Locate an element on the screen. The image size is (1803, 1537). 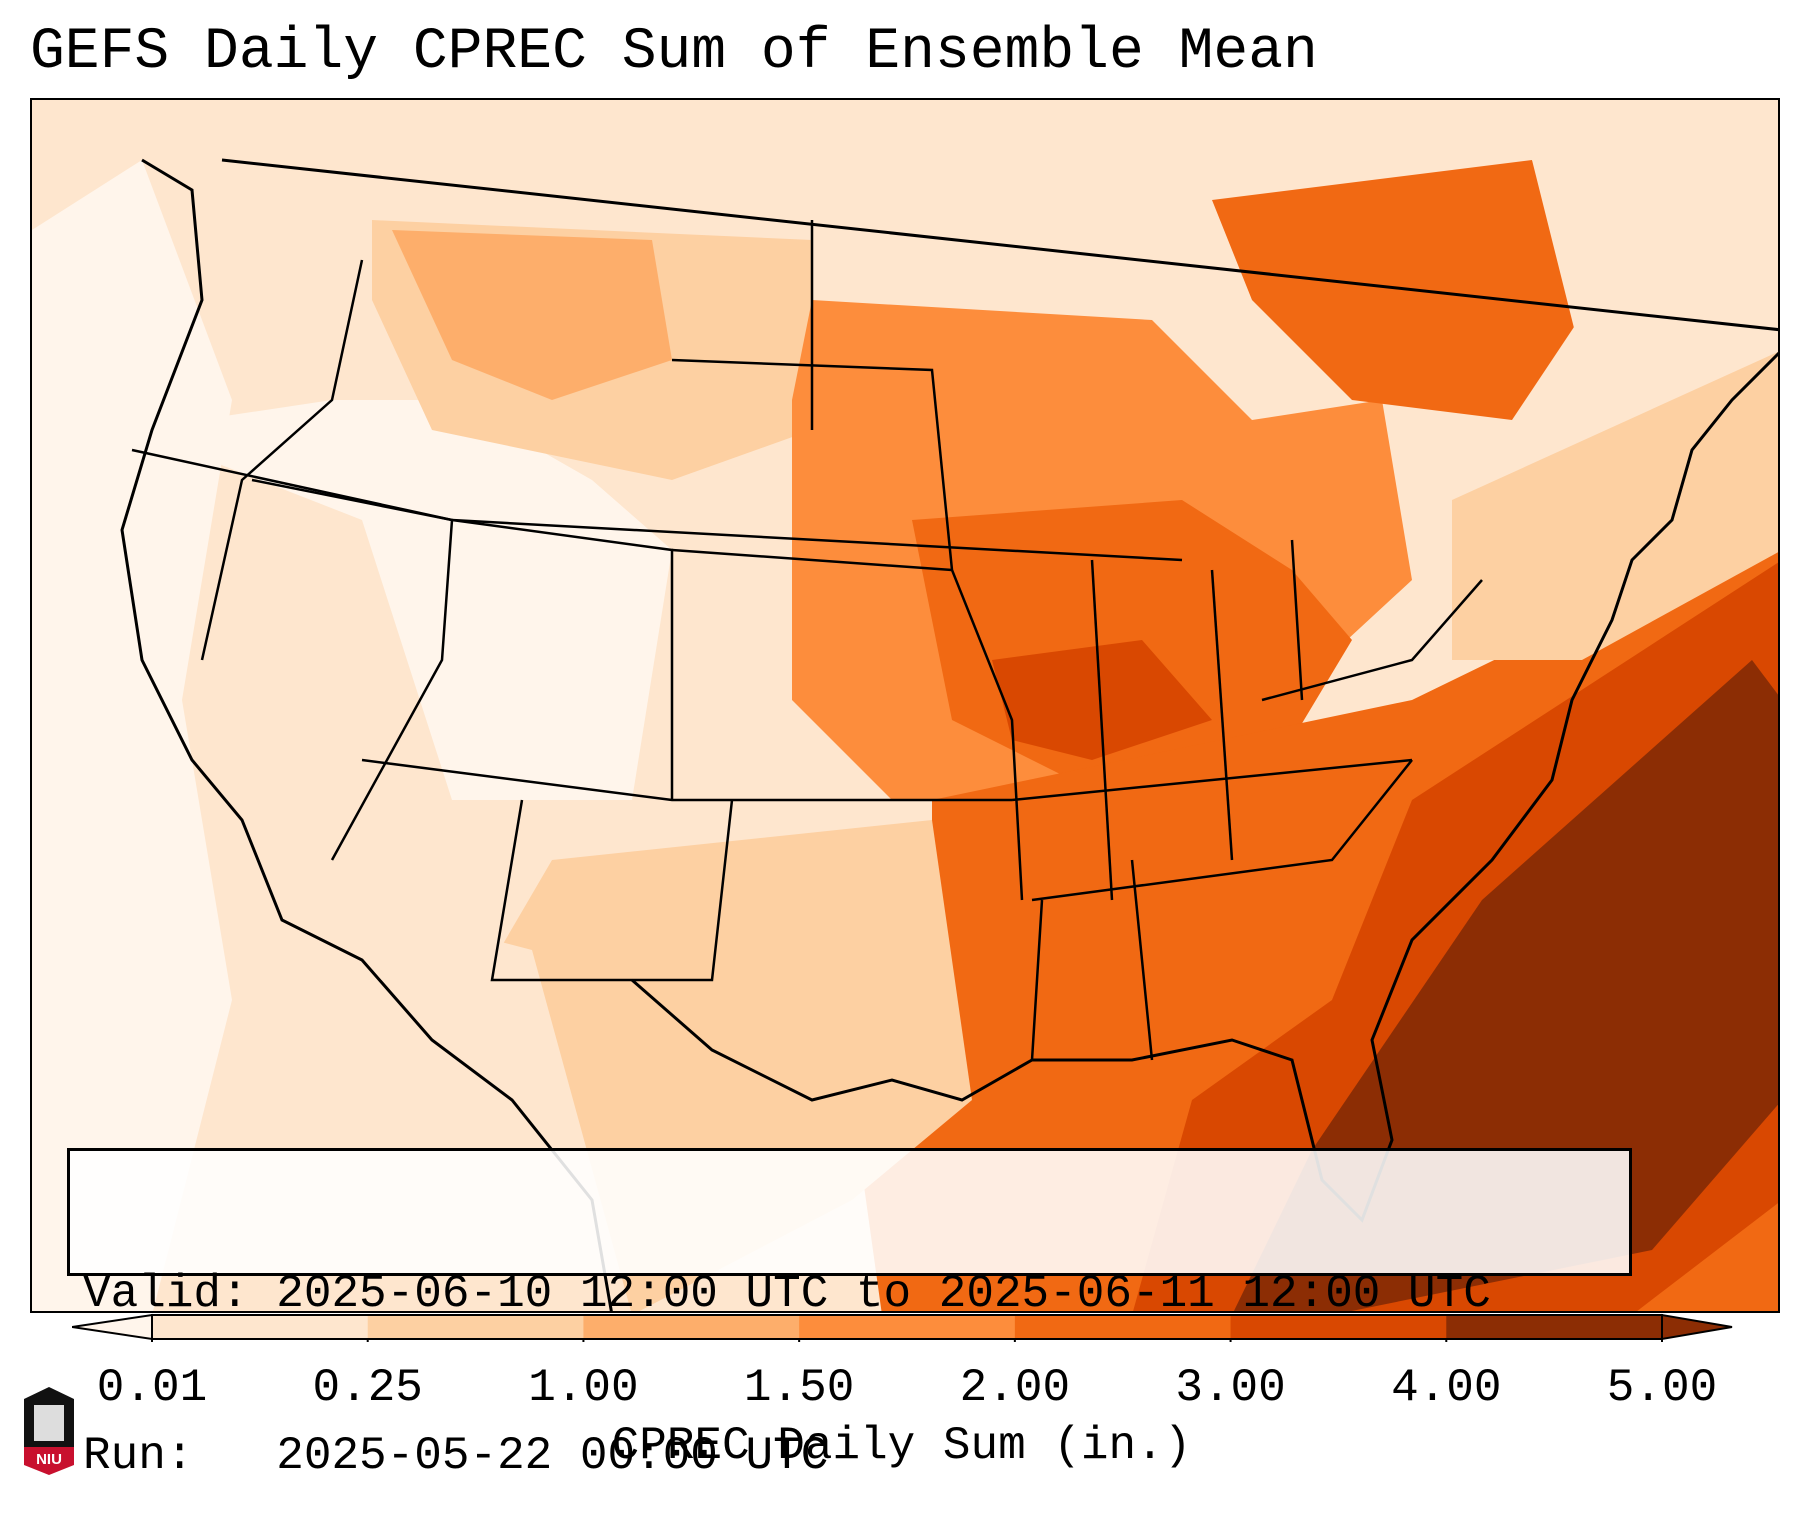
colorbar is located at coordinates (902, 1327).